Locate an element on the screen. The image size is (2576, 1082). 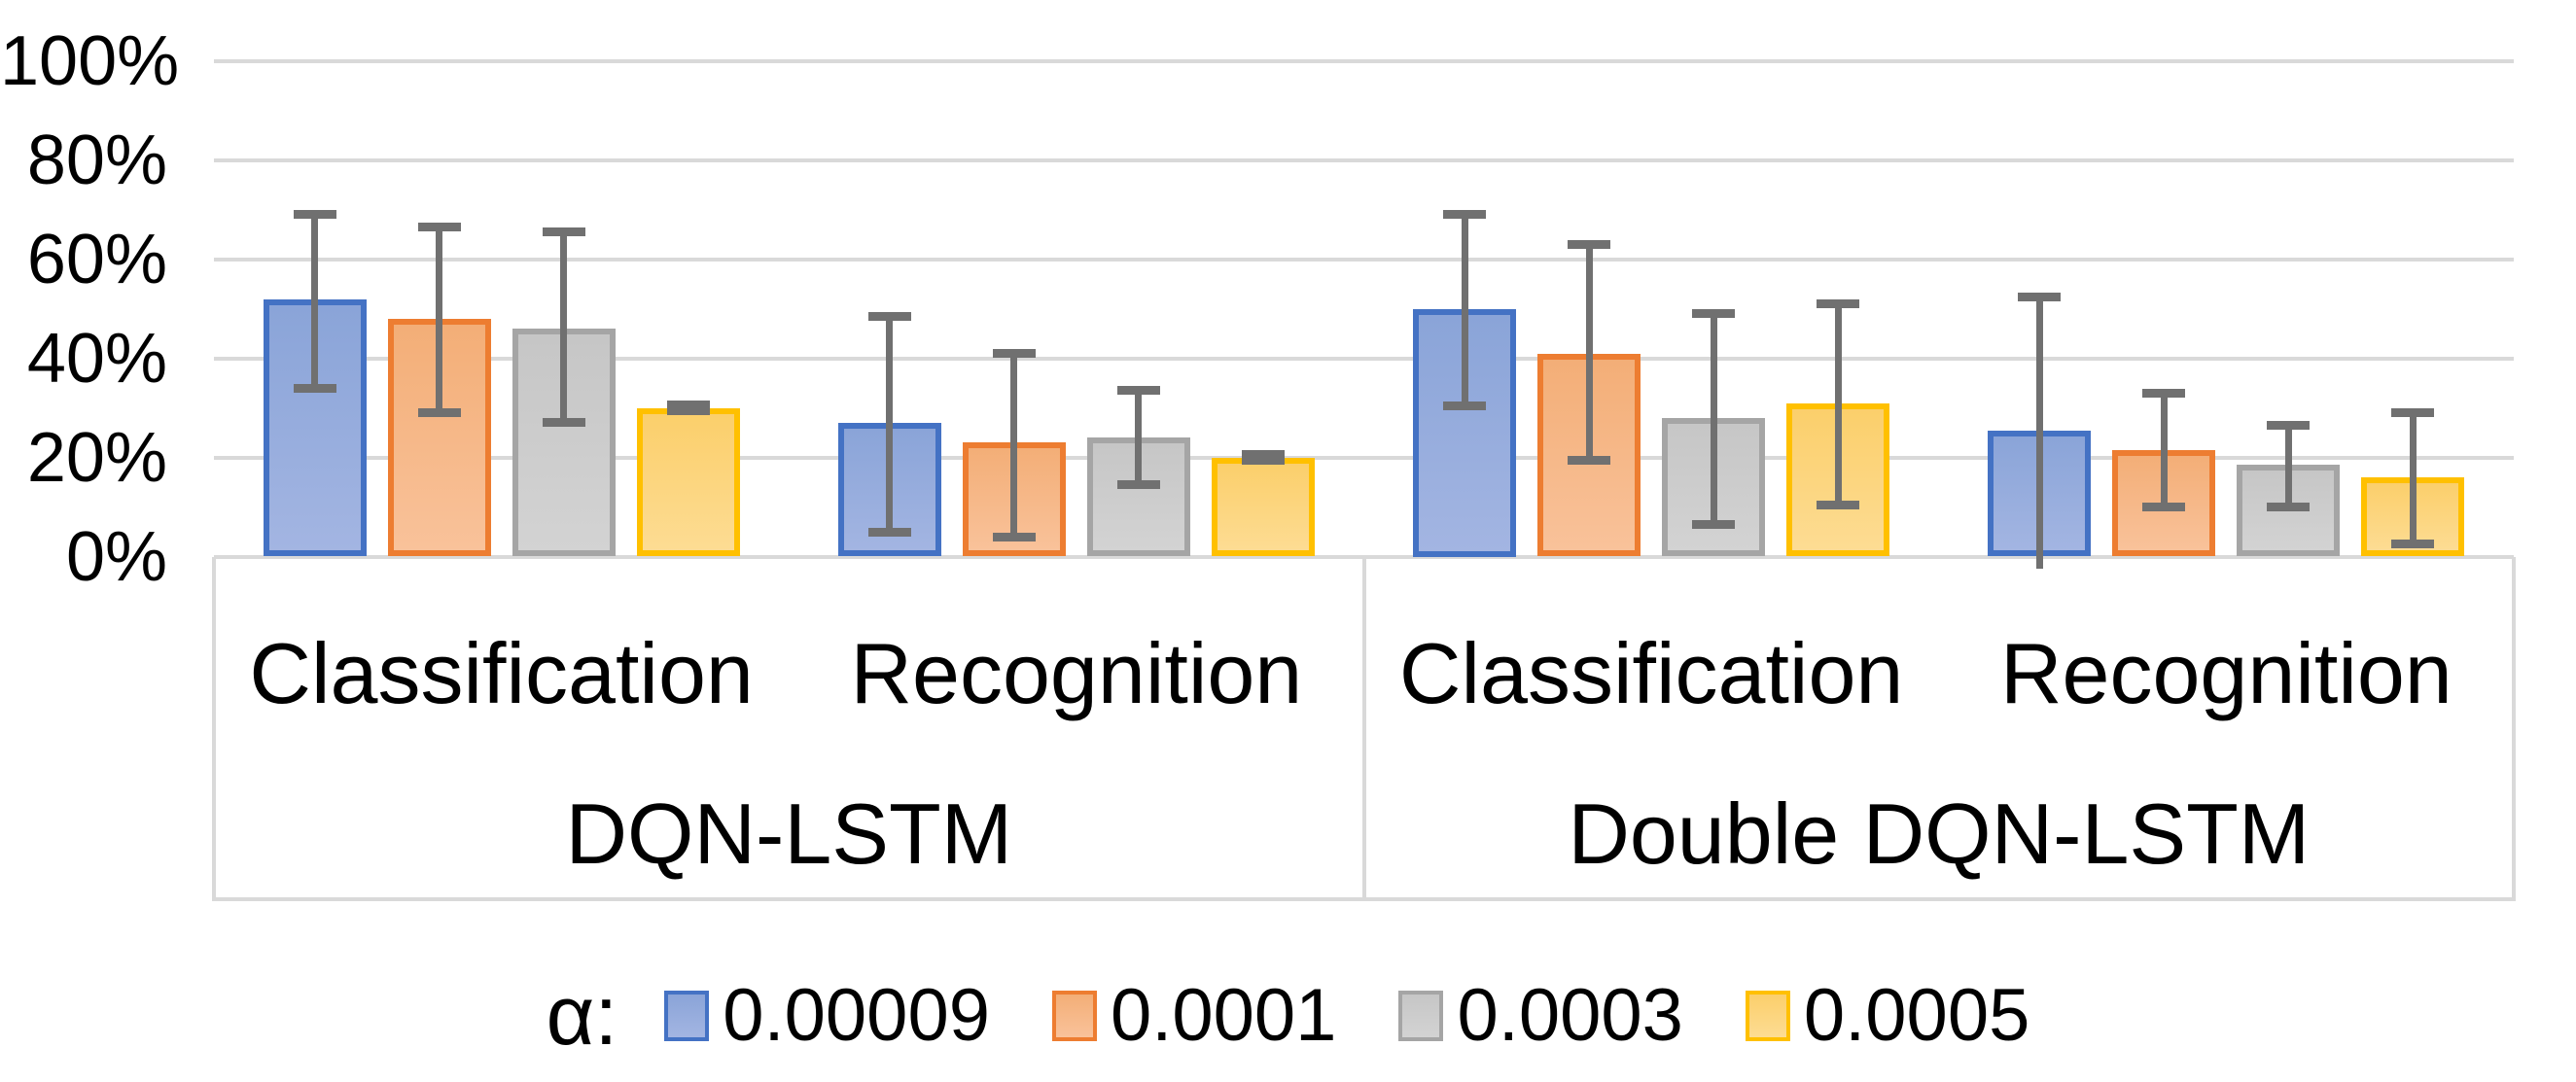
axis-border-bottom is located at coordinates (1364, 899).